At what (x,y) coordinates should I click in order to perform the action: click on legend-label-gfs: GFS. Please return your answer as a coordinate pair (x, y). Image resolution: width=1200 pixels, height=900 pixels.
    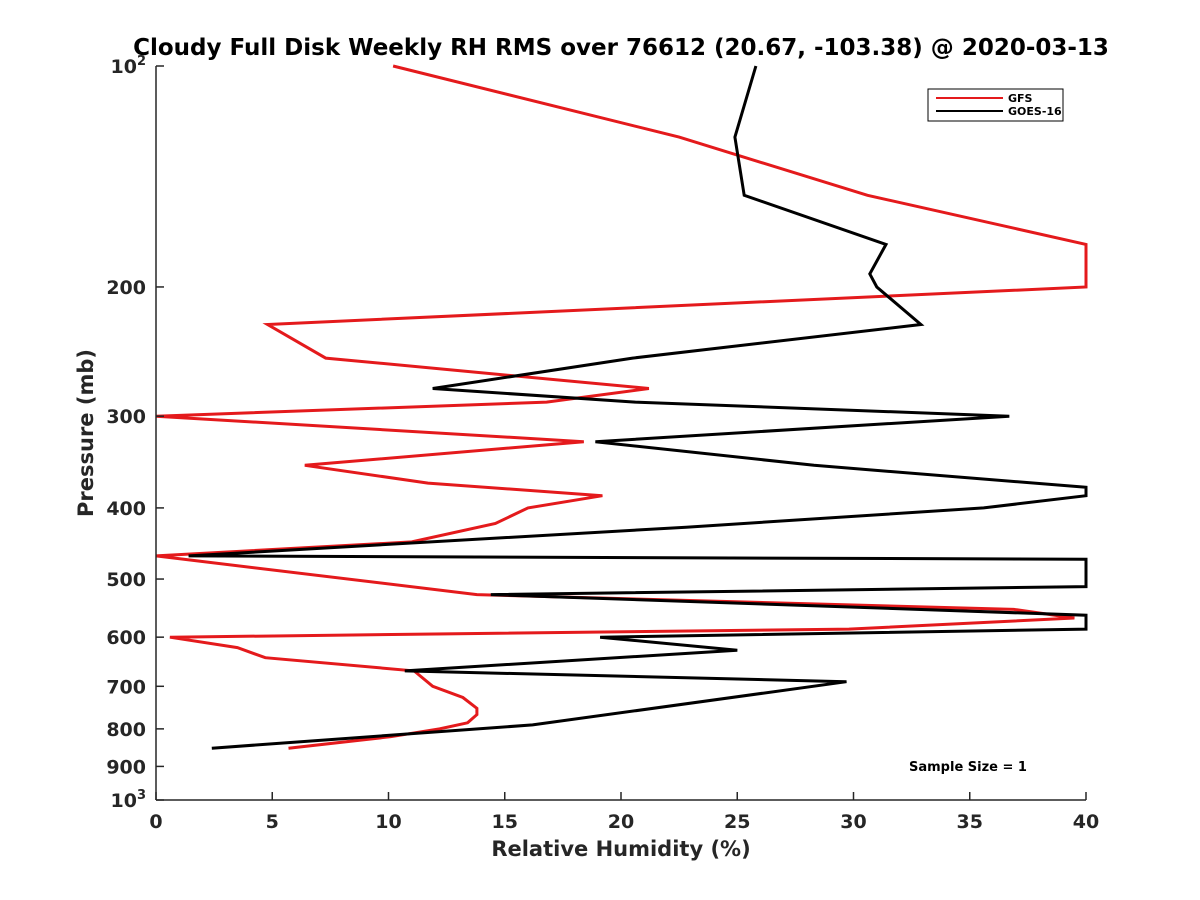
    Looking at the image, I should click on (1020, 98).